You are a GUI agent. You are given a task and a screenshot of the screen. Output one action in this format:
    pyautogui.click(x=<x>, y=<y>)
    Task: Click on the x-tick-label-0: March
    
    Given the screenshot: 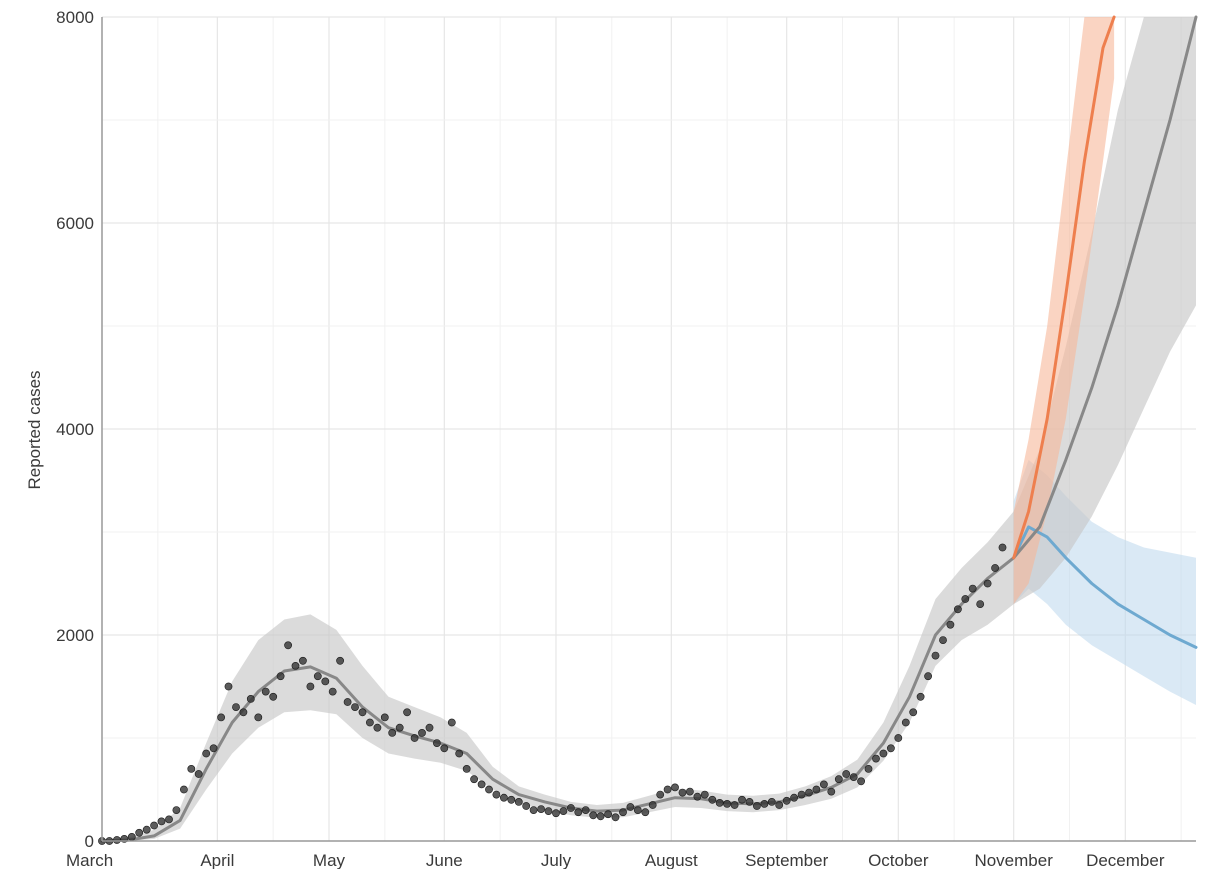 What is the action you would take?
    pyautogui.click(x=89, y=860)
    